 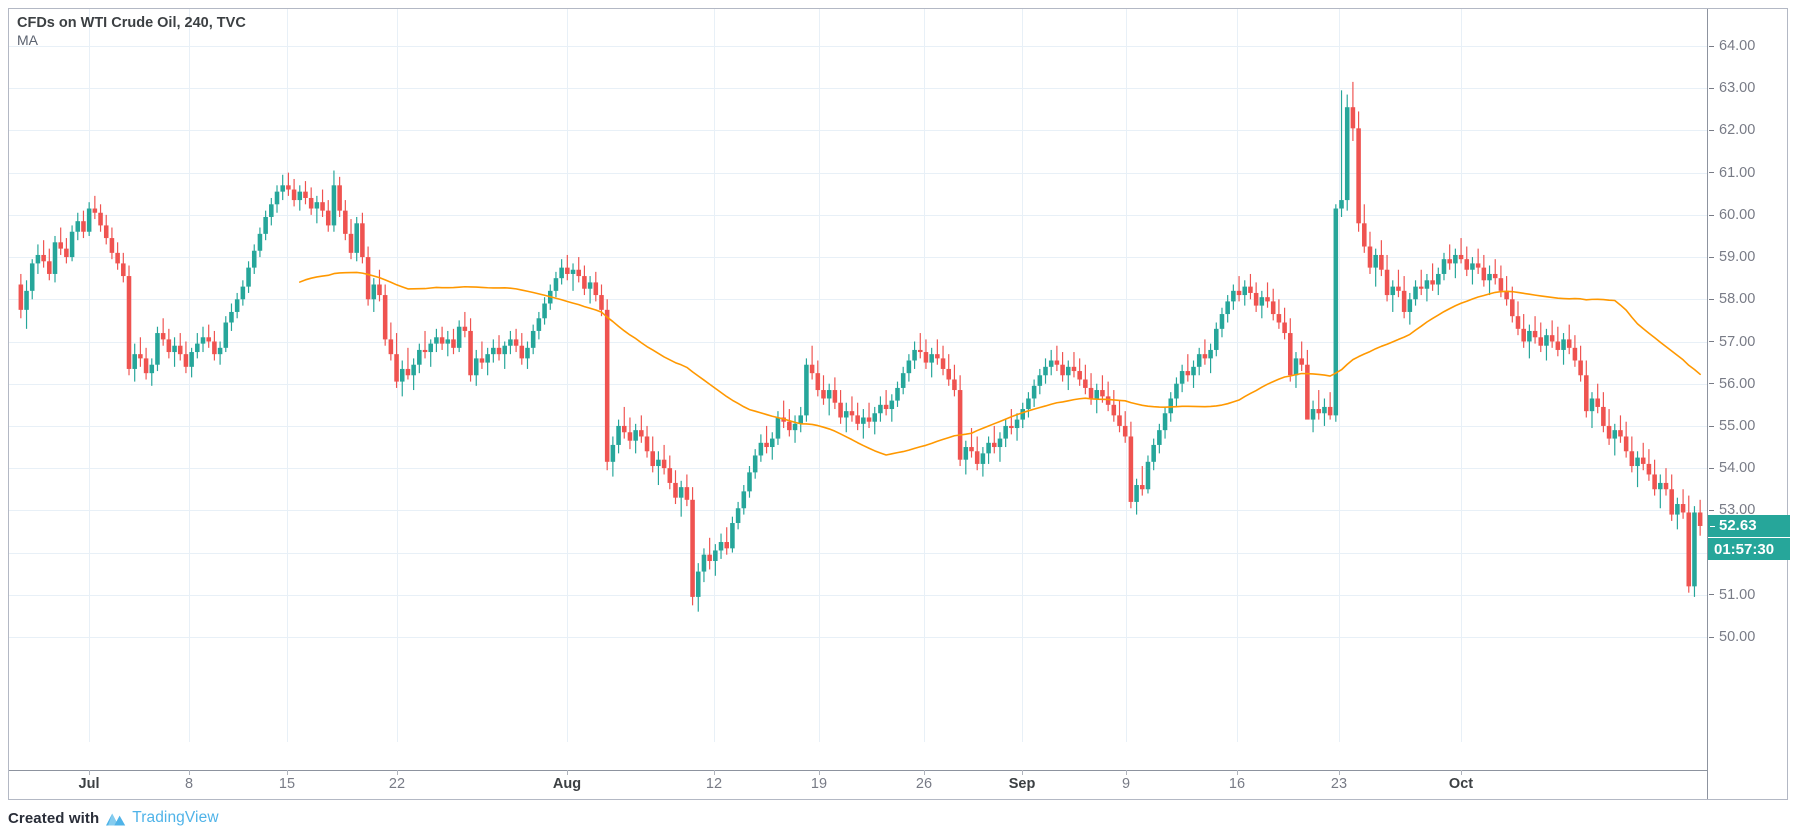 What do you see at coordinates (1339, 784) in the screenshot?
I see `time-label-23: 23` at bounding box center [1339, 784].